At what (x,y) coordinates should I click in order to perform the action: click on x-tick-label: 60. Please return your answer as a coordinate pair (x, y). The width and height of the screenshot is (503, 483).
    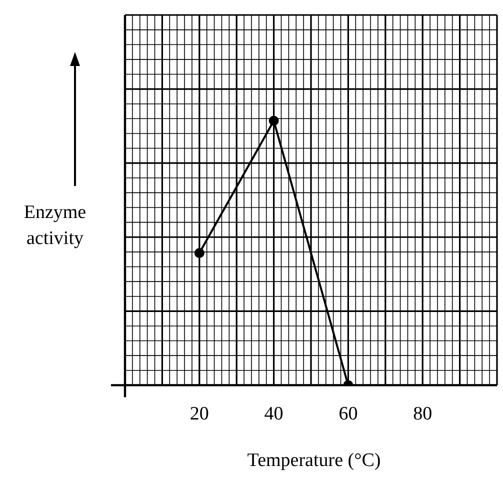
    Looking at the image, I should click on (348, 414).